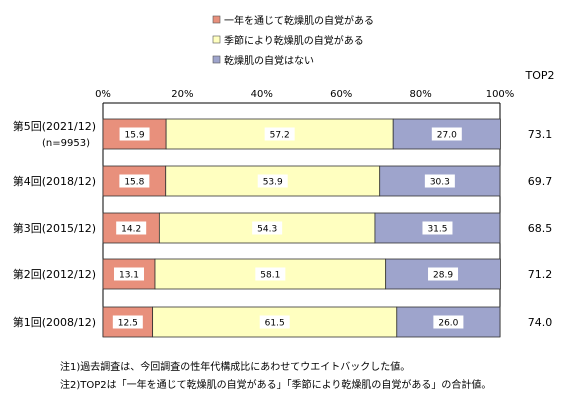  I want to click on data-label: 12.5, so click(128, 324).